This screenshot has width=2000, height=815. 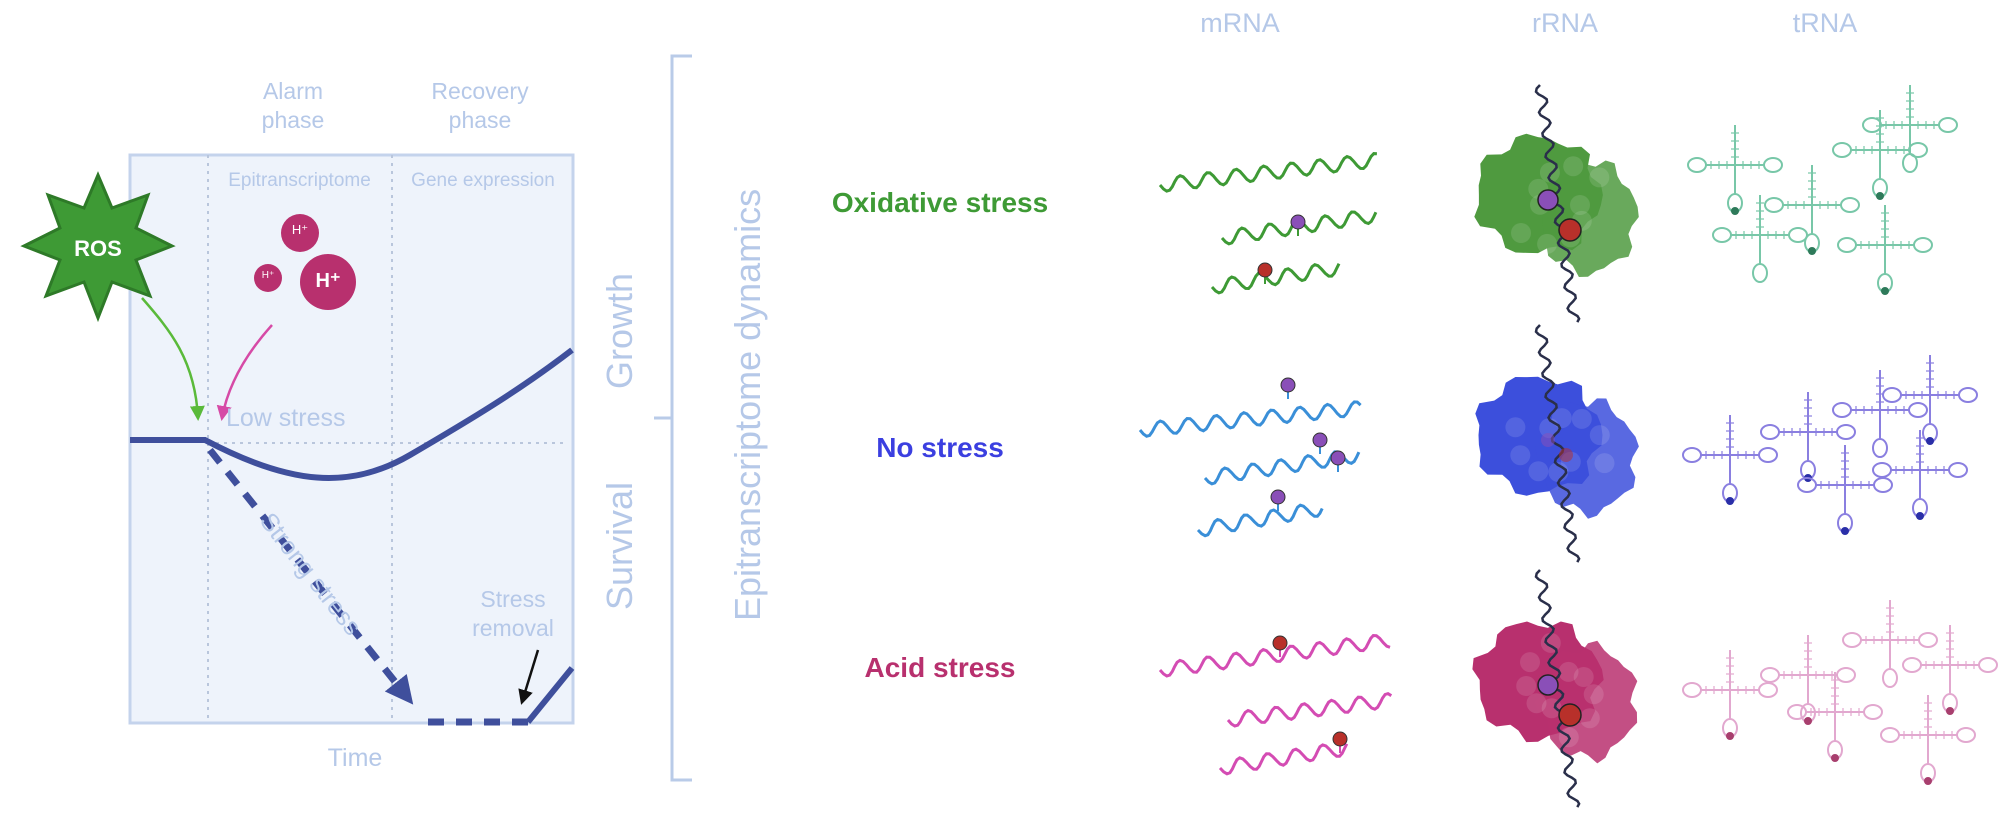 What do you see at coordinates (1265, 464) in the screenshot?
I see `mrna-column` at bounding box center [1265, 464].